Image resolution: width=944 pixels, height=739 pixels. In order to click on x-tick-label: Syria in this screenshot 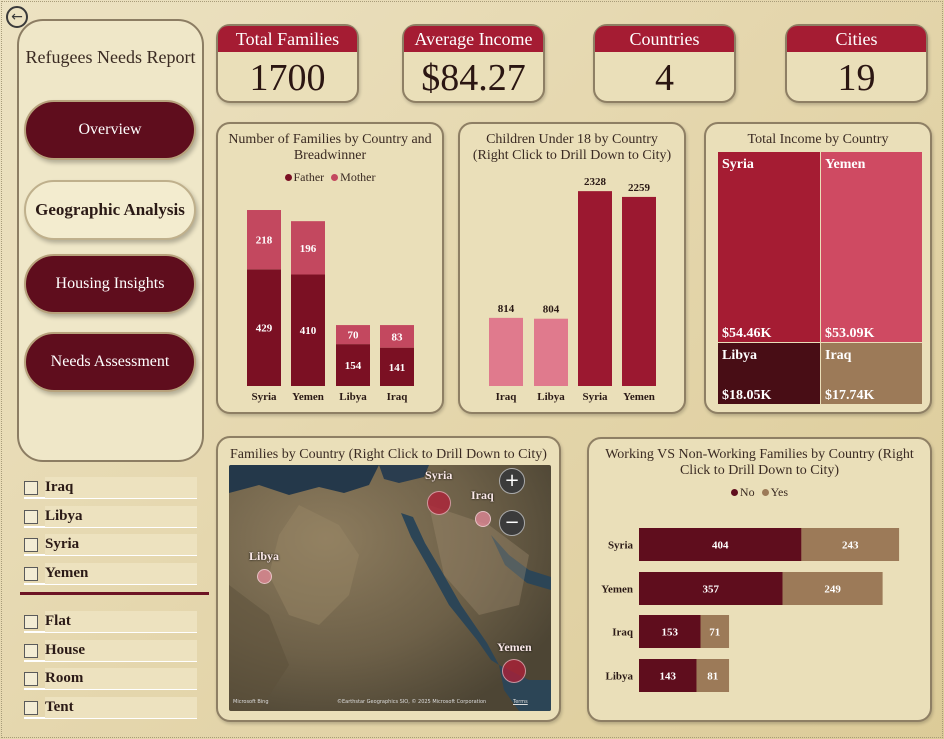, I will do `click(264, 397)`.